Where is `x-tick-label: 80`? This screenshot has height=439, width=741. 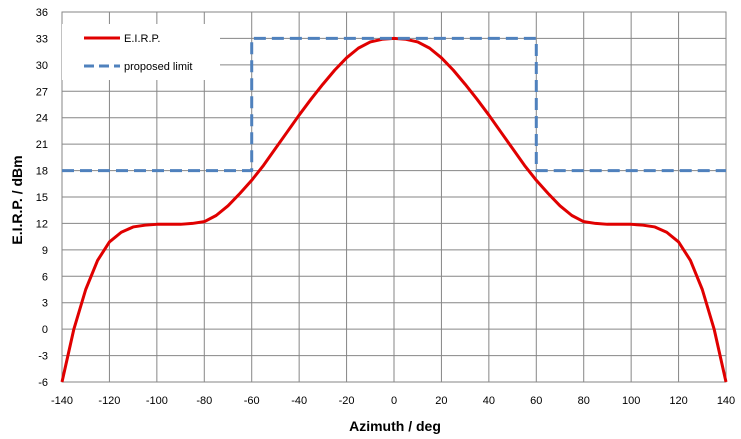 x-tick-label: 80 is located at coordinates (584, 401).